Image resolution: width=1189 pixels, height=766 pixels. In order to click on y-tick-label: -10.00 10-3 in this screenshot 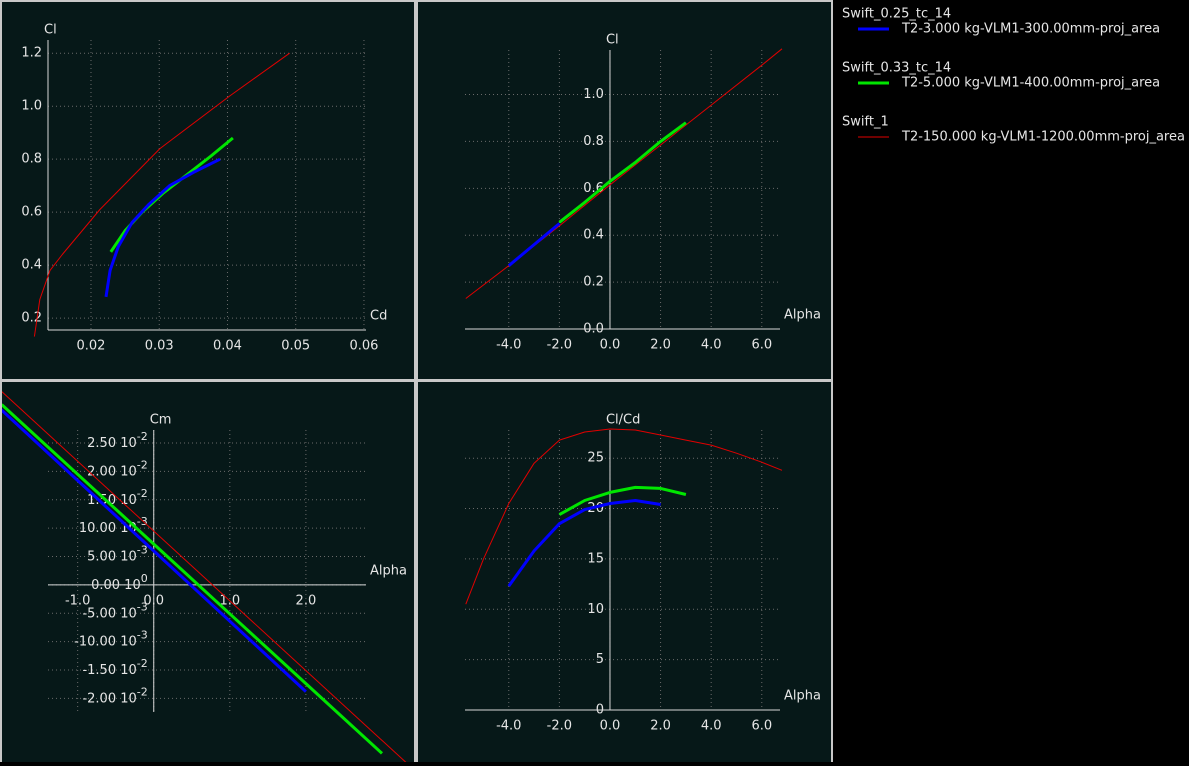, I will do `click(111, 639)`.